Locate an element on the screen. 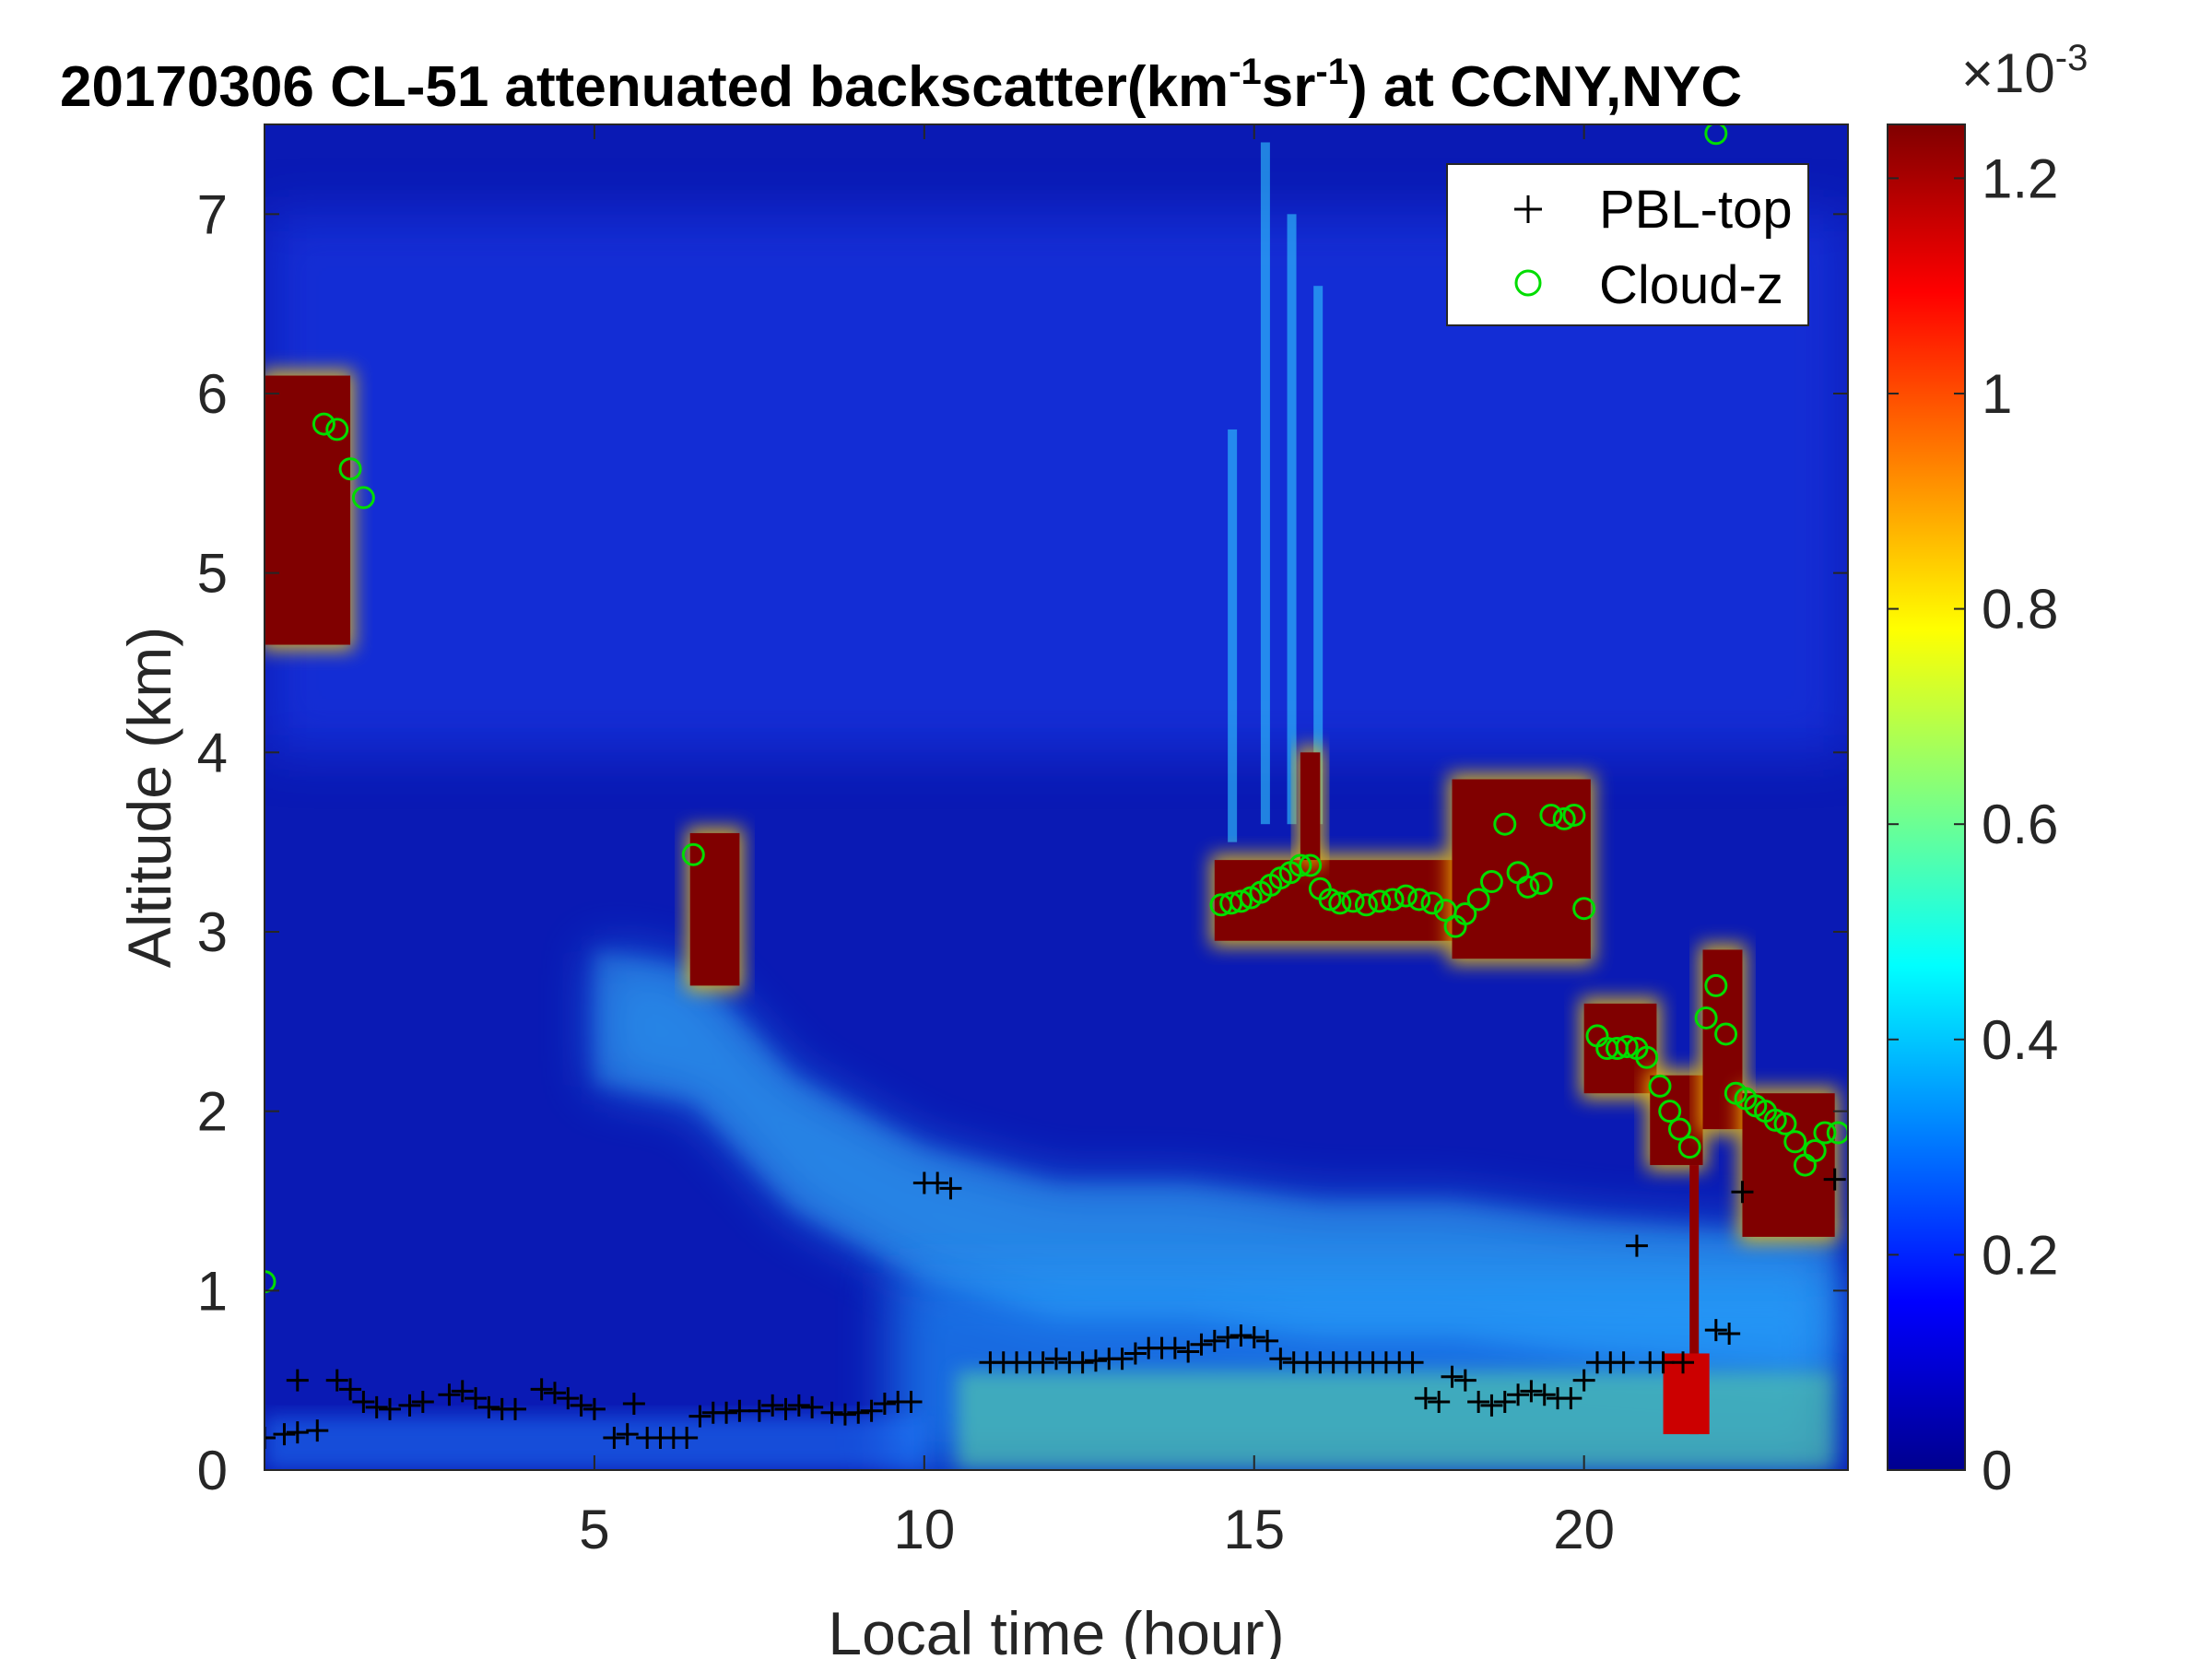 The image size is (2212, 1659). colorbar-ticks: 0 0.2 0.4 0.6 0.8 1 1.2 is located at coordinates (1973, 824).